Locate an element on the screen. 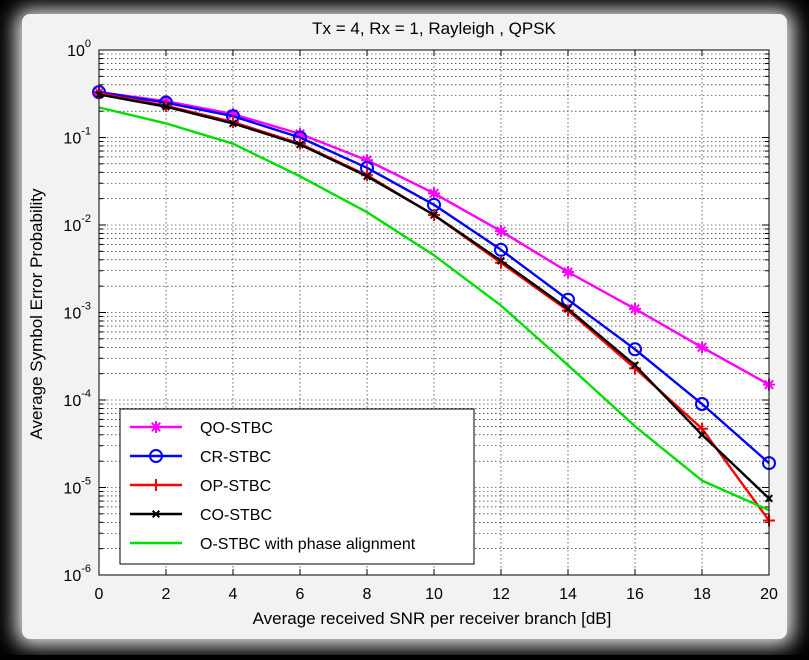  legend-entry: CO-STBC is located at coordinates (201, 515).